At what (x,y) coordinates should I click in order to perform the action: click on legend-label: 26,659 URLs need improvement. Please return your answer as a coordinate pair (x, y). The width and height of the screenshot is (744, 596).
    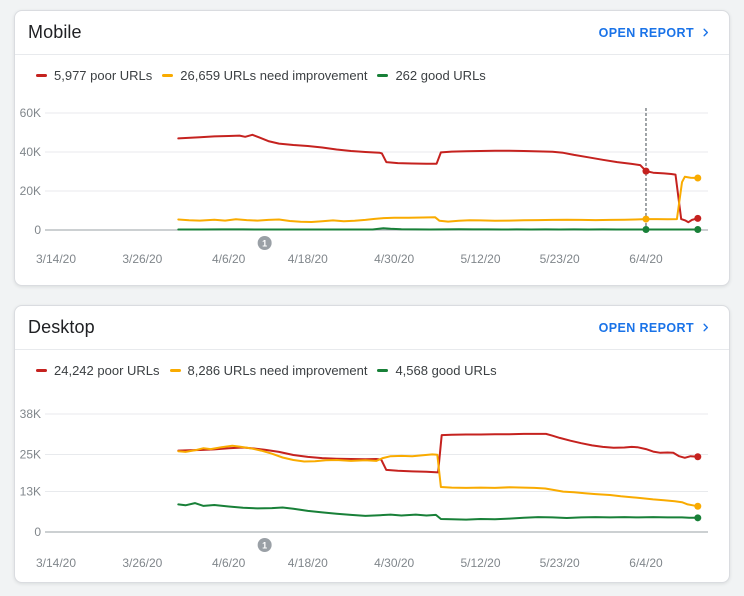
    Looking at the image, I should click on (274, 75).